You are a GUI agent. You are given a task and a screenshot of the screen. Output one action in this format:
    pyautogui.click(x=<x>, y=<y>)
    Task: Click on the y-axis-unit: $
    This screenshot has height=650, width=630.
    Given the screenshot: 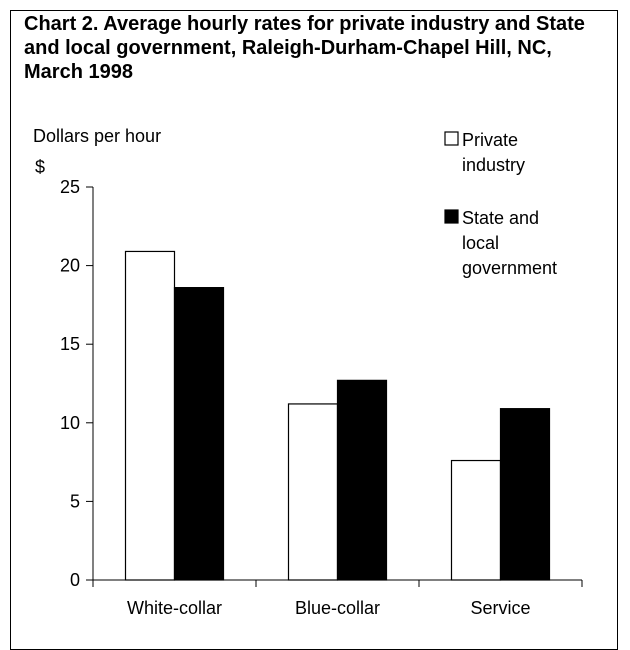 What is the action you would take?
    pyautogui.click(x=40, y=167)
    